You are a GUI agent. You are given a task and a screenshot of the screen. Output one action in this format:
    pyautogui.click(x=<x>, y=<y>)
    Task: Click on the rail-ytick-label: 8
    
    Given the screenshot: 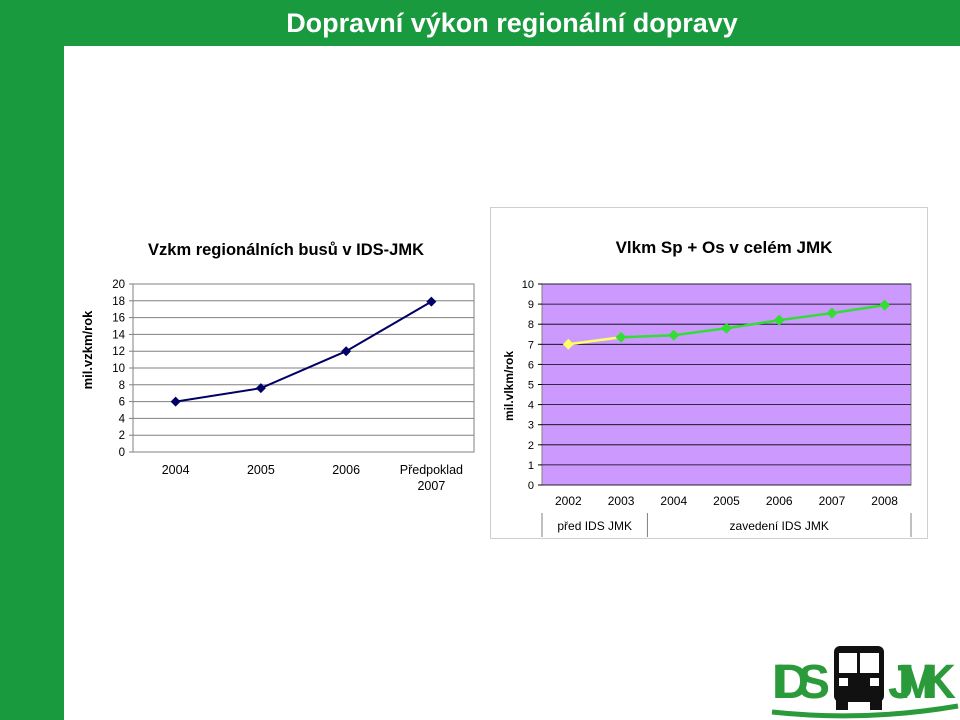 What is the action you would take?
    pyautogui.click(x=531, y=325)
    